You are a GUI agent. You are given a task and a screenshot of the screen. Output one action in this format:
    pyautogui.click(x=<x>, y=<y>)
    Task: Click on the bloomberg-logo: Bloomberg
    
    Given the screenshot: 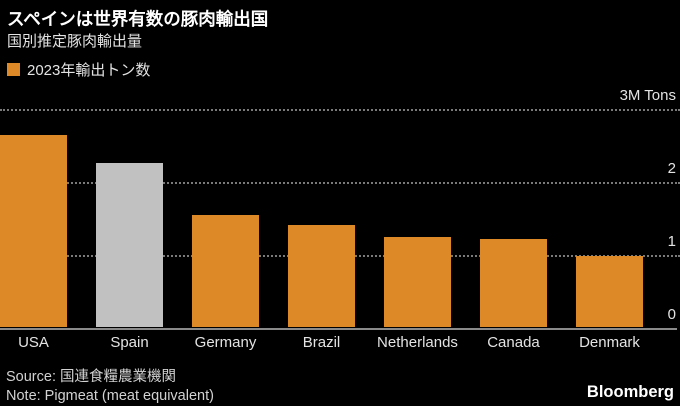 What is the action you would take?
    pyautogui.click(x=630, y=392)
    